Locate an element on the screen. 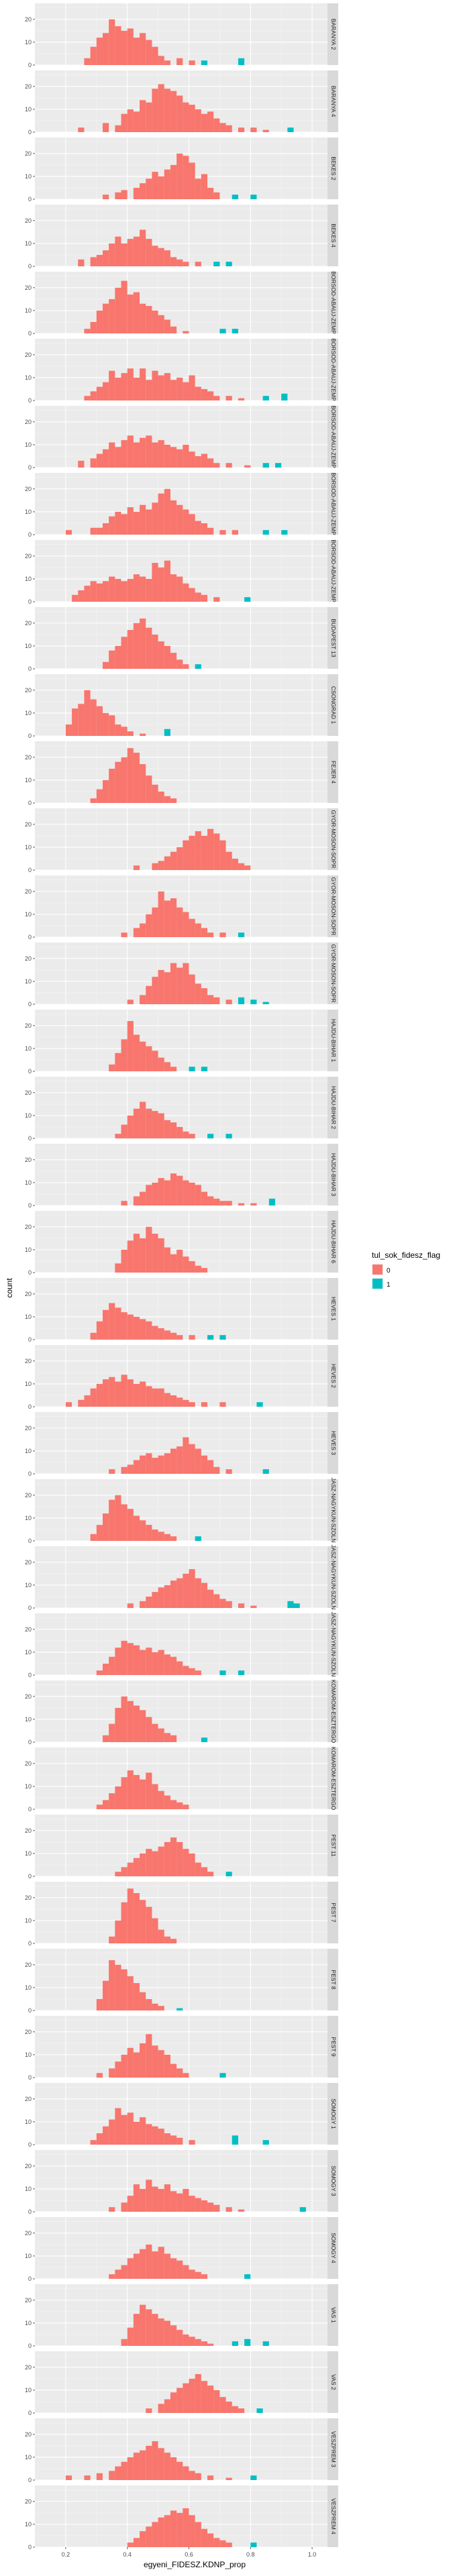 Image resolution: width=451 pixels, height=2576 pixels. facet-panel: 0 10 20 KOMAROM-ESZTERGO is located at coordinates (181, 1780).